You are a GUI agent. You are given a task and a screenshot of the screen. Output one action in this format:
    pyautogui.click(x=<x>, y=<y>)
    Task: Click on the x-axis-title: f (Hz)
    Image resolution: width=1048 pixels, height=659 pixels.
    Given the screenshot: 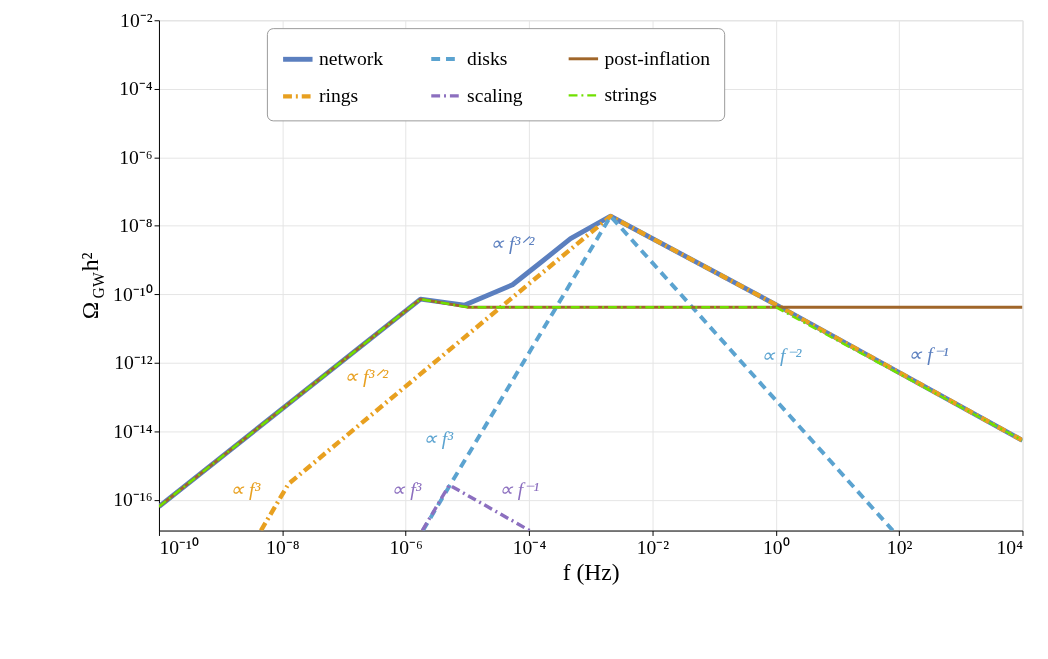 What is the action you would take?
    pyautogui.click(x=591, y=572)
    